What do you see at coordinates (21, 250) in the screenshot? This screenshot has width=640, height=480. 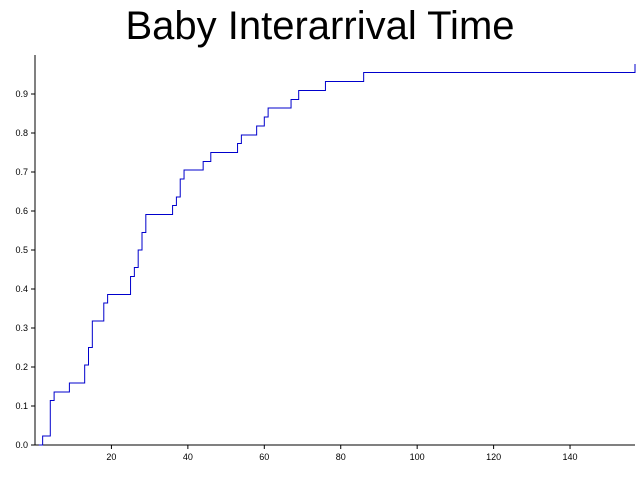 I see `y-tick-label: 0.5` at bounding box center [21, 250].